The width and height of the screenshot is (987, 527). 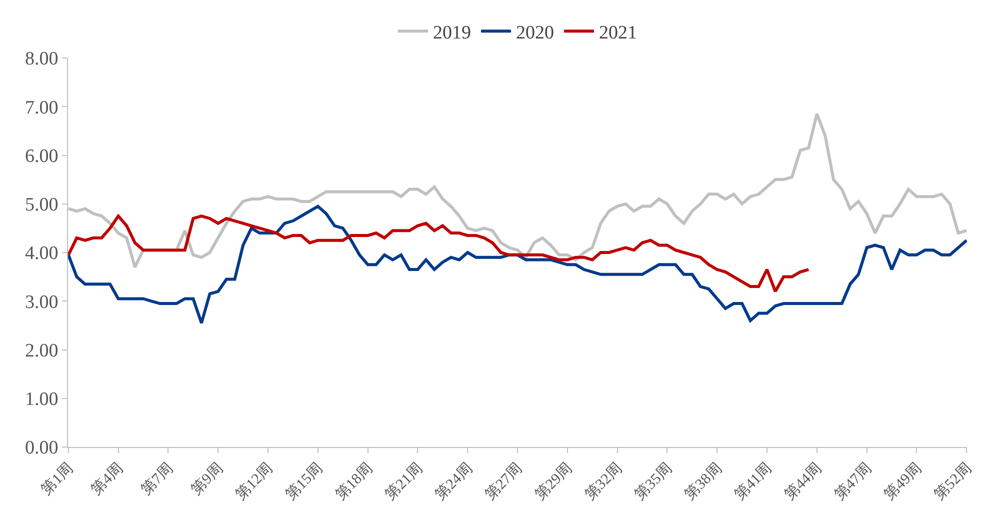 I want to click on y-tick-label: 4.00, so click(x=41, y=253).